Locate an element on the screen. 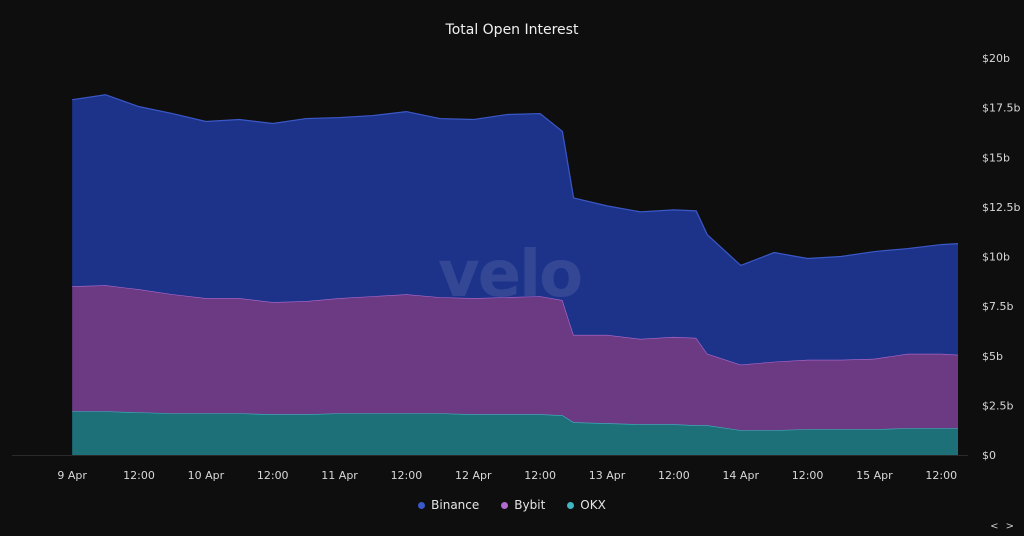 This screenshot has width=1024, height=536. legend-dot-okx is located at coordinates (571, 505).